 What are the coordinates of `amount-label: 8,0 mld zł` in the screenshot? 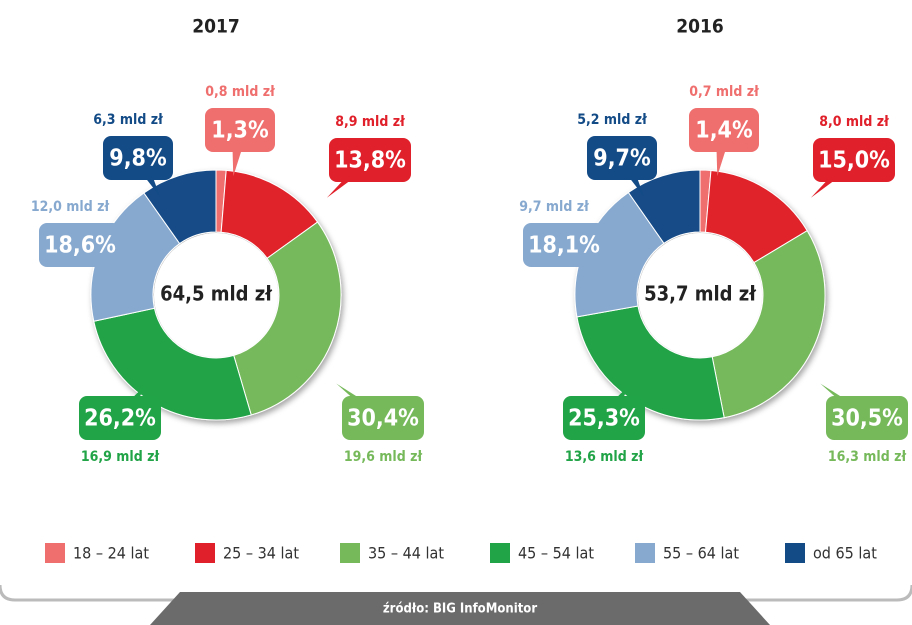 It's located at (854, 122).